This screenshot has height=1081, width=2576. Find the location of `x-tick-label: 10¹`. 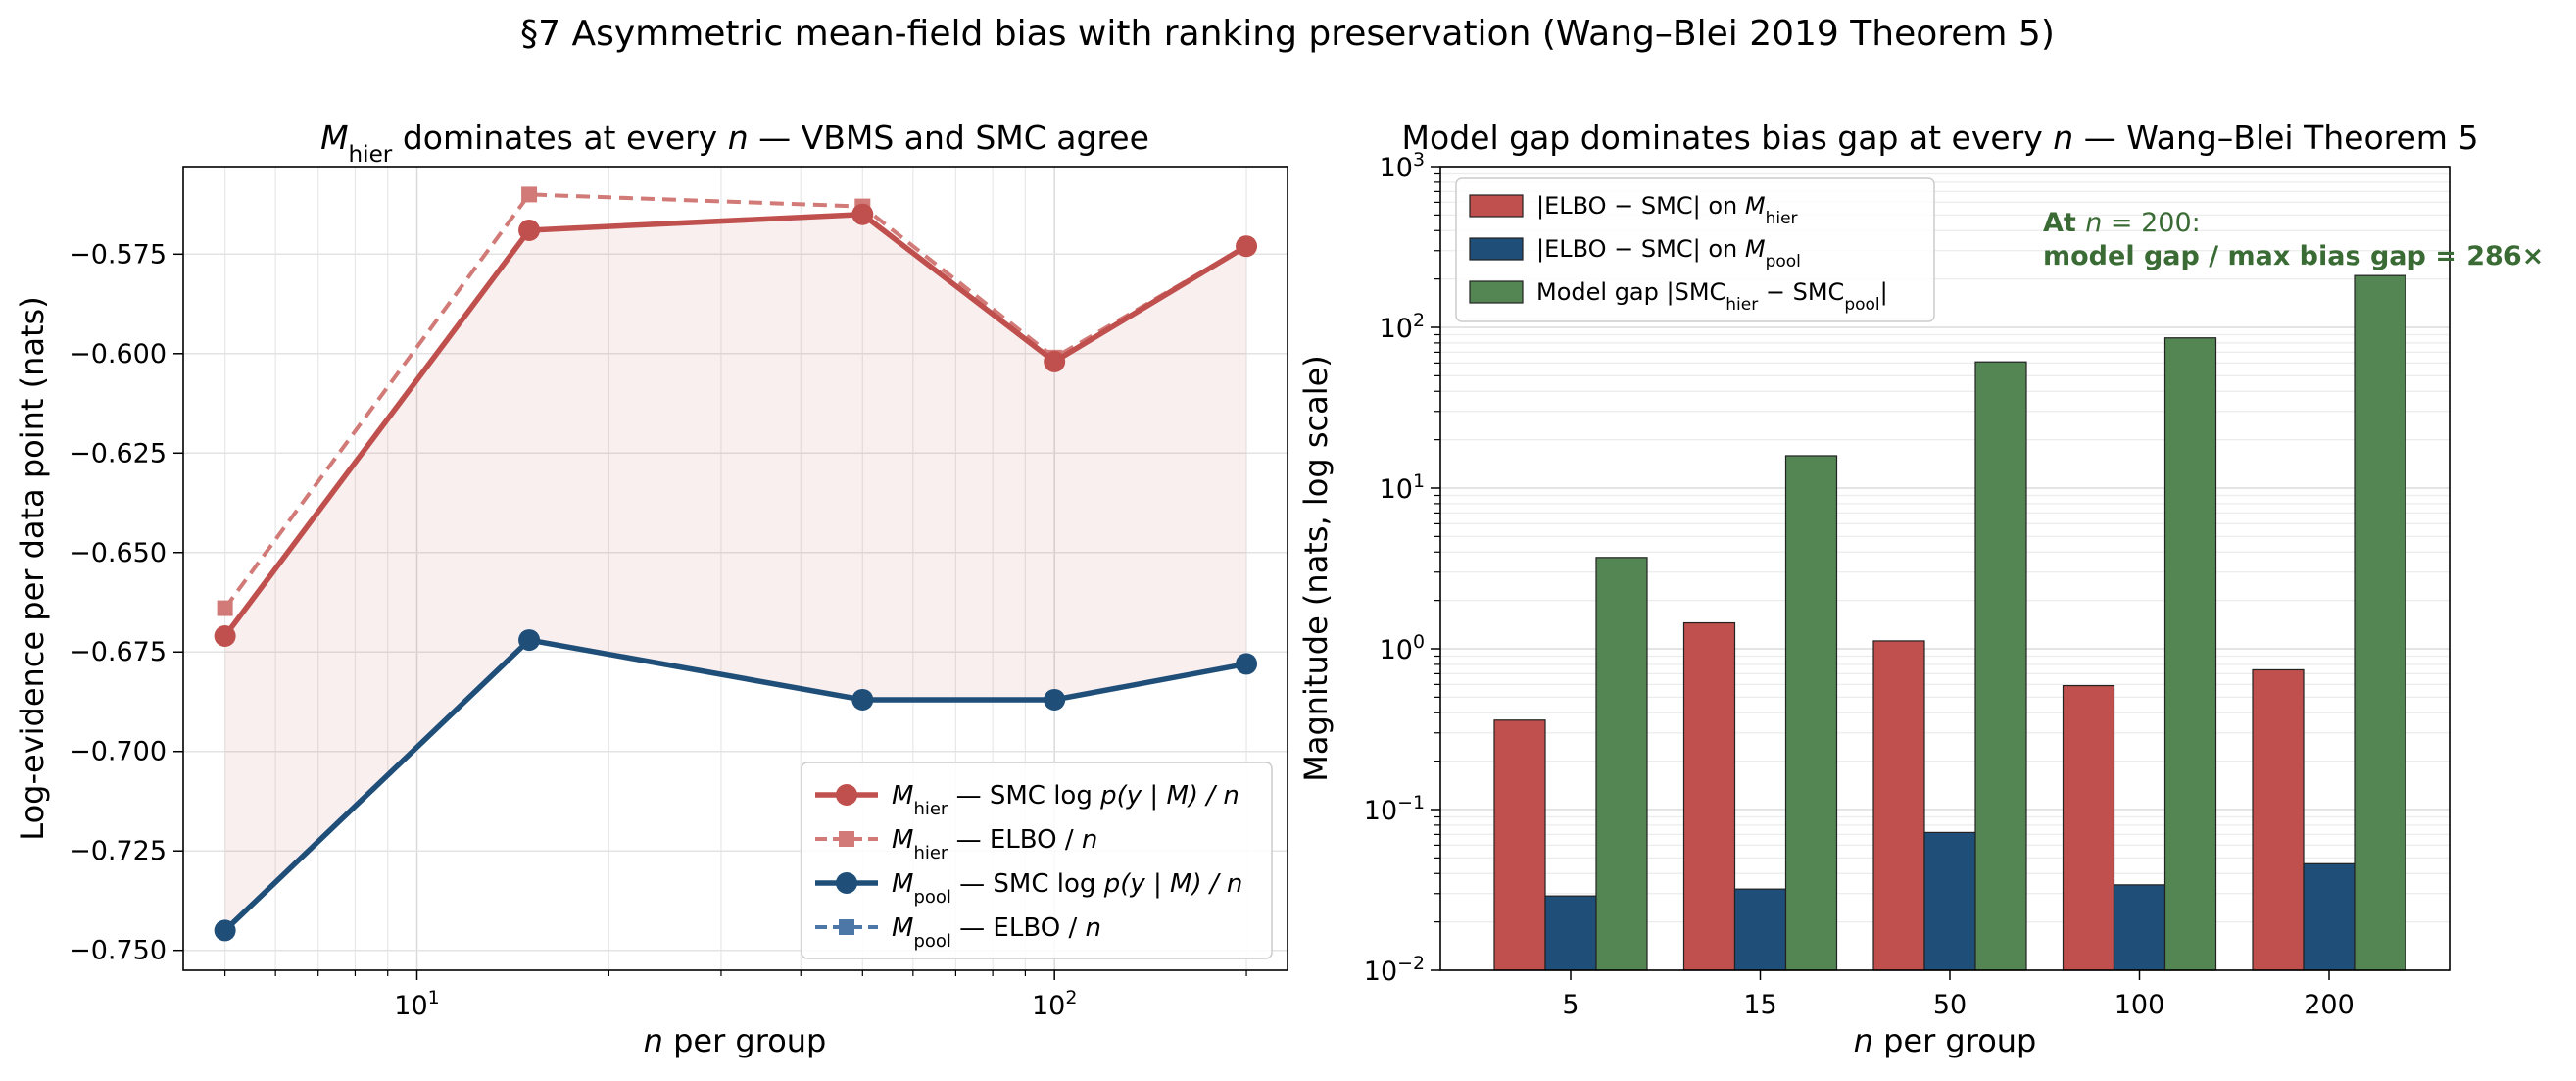

x-tick-label: 10¹ is located at coordinates (416, 1004).